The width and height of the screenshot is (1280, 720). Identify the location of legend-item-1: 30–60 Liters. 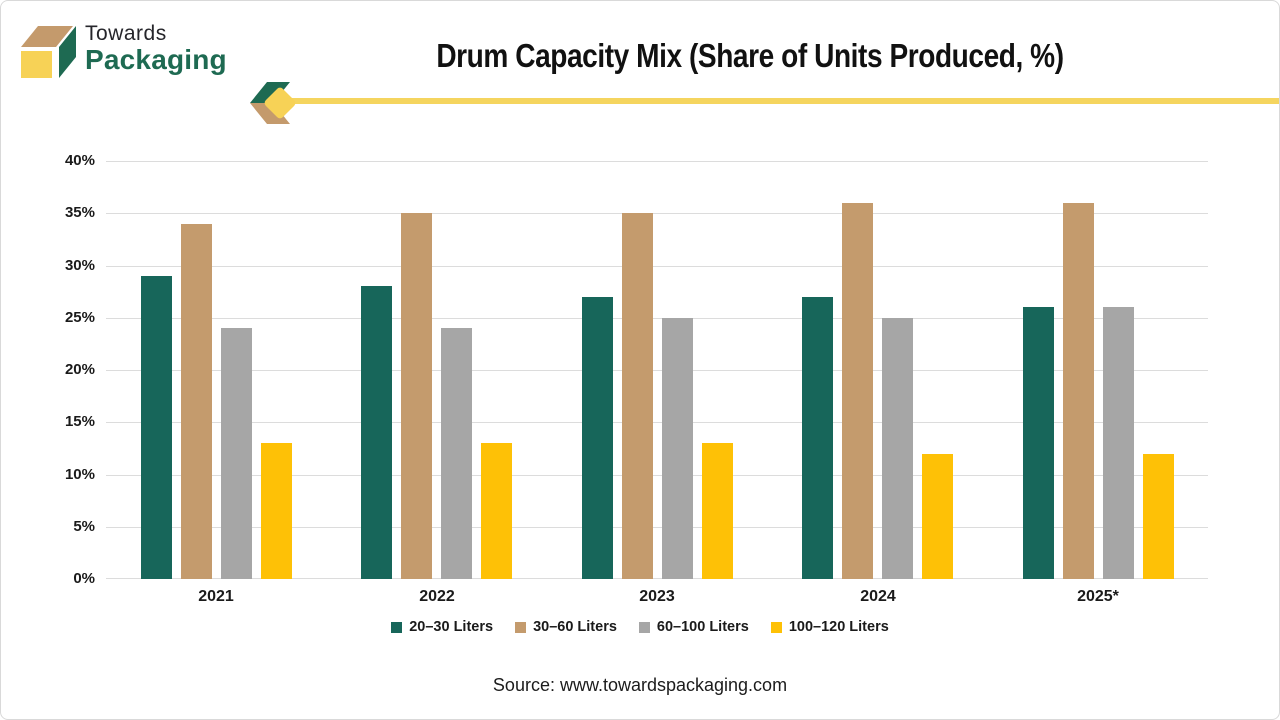
(566, 627).